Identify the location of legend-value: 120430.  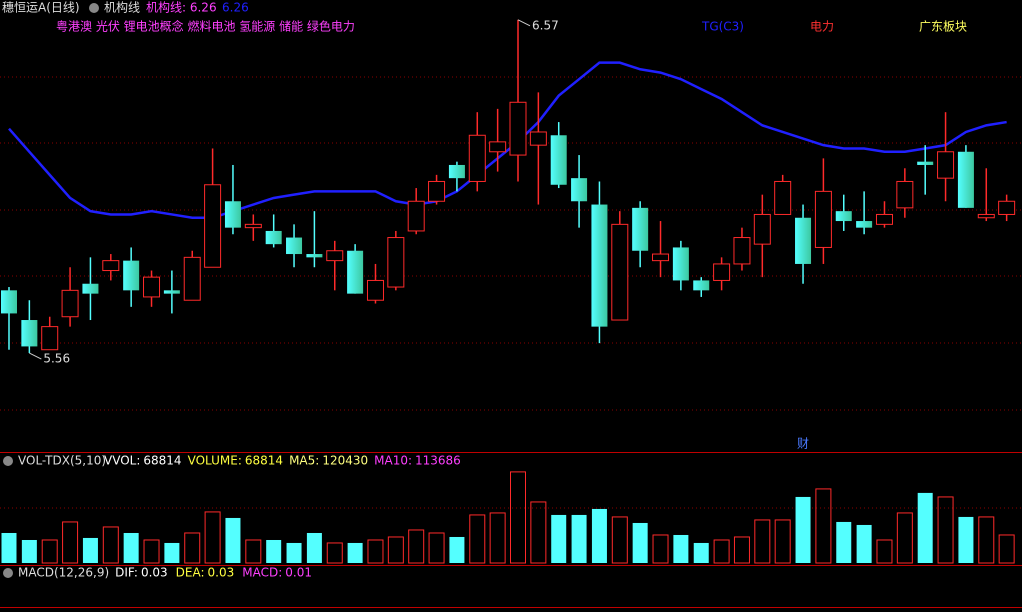
(345, 461).